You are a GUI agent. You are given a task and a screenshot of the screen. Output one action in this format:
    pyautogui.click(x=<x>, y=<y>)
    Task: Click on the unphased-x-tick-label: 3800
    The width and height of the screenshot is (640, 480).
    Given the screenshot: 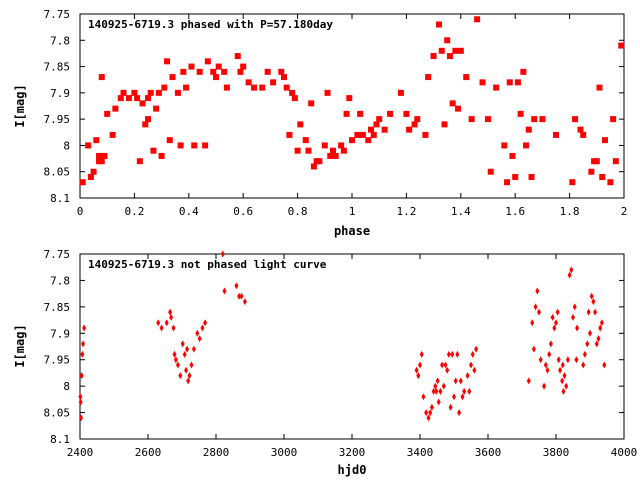 What is the action you would take?
    pyautogui.click(x=556, y=452)
    